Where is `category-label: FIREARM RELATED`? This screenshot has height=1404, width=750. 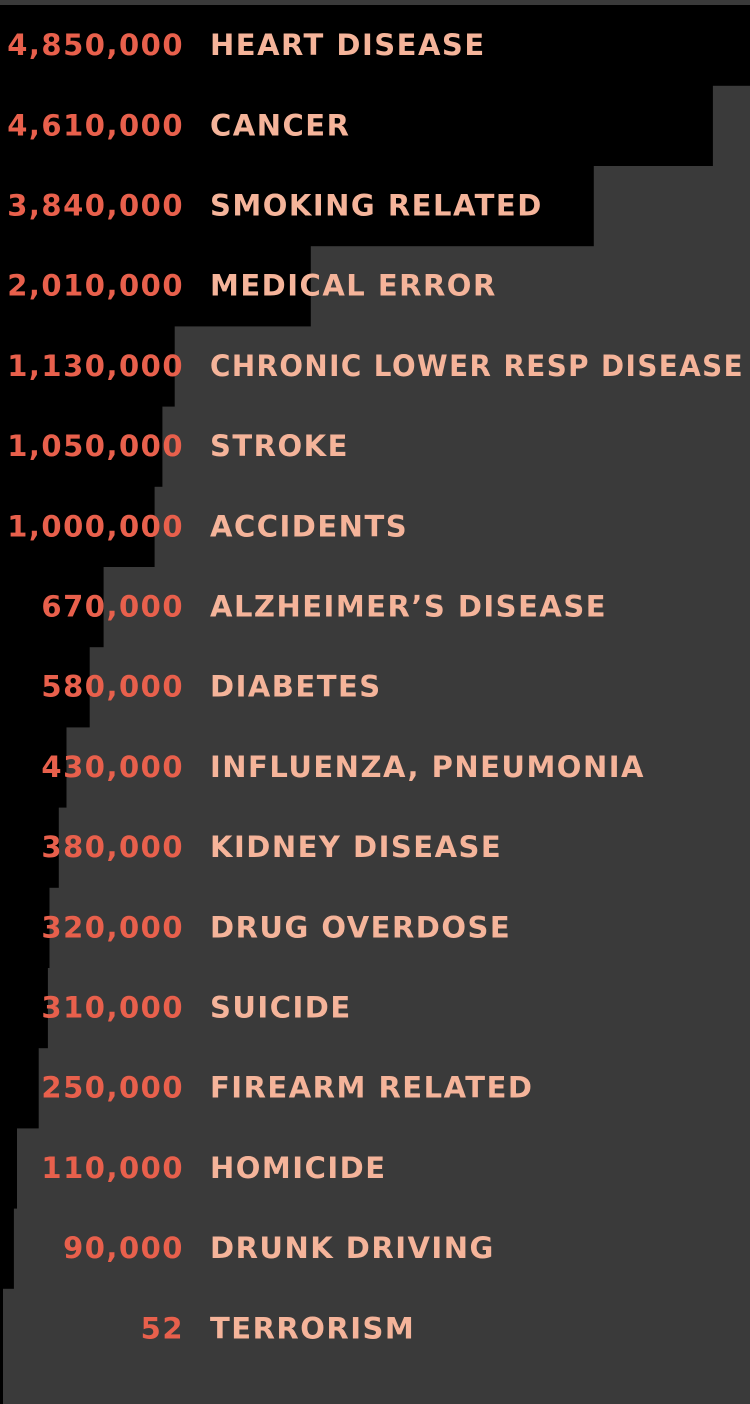
category-label: FIREARM RELATED is located at coordinates (371, 1088).